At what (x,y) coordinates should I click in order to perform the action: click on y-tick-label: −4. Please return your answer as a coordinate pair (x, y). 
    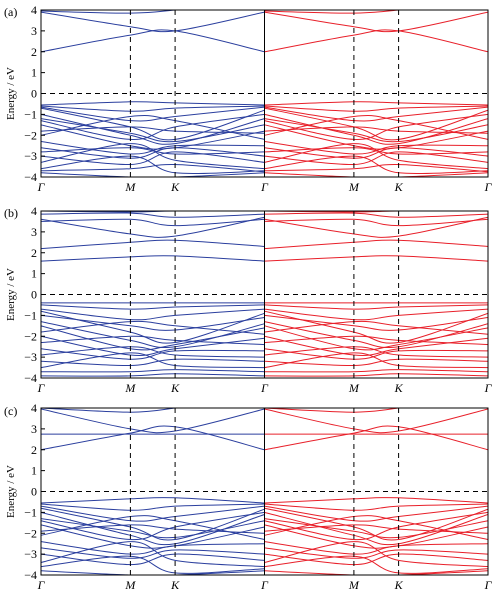
    Looking at the image, I should click on (30, 378).